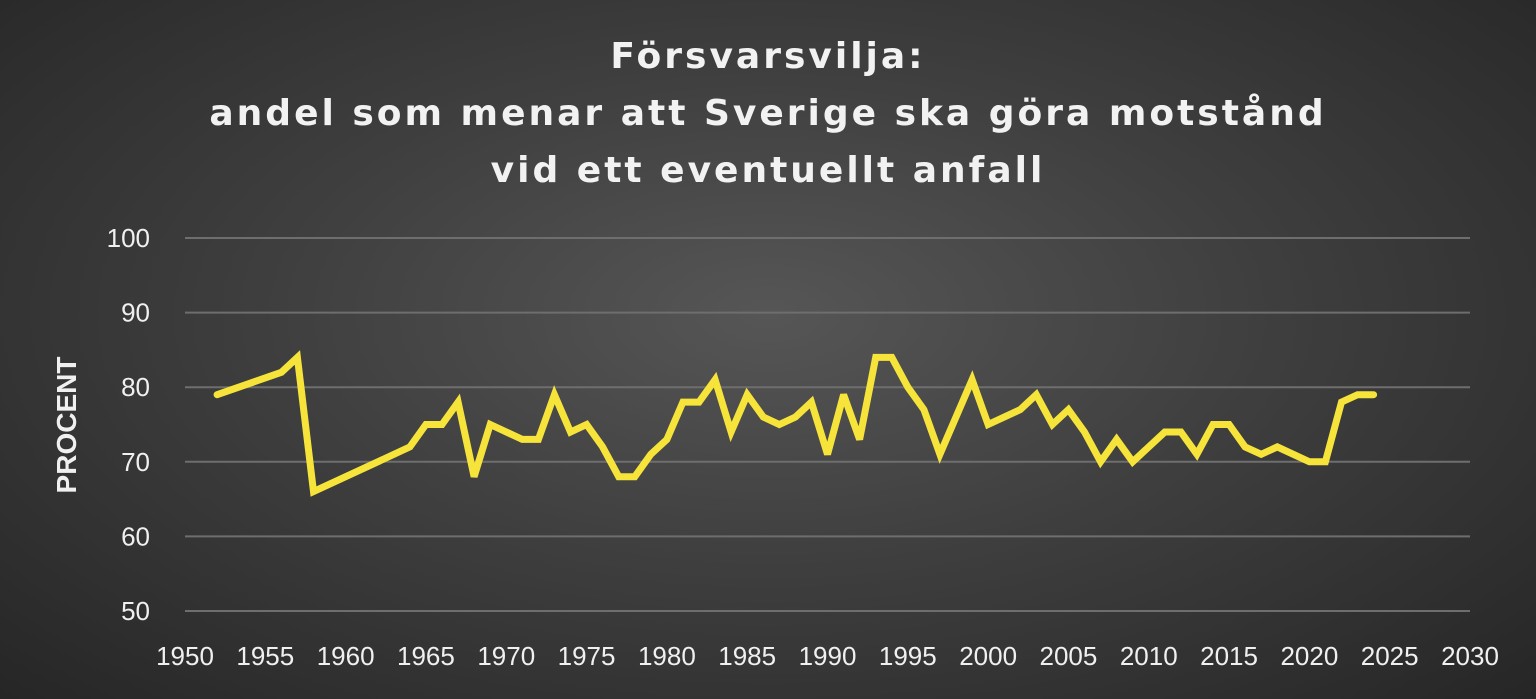 Image resolution: width=1536 pixels, height=699 pixels. What do you see at coordinates (128, 424) in the screenshot?
I see `y-axis-ticks: 50 60 70 80 90 100` at bounding box center [128, 424].